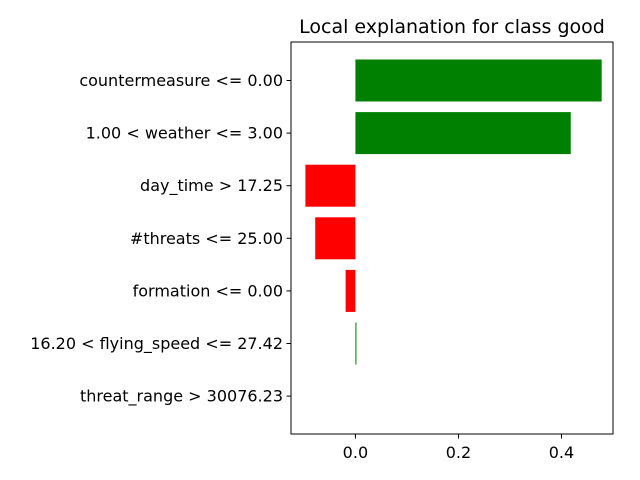 The height and width of the screenshot is (480, 640). Describe the element at coordinates (211, 186) in the screenshot. I see `category-label-2: day_time > 17.25` at that location.